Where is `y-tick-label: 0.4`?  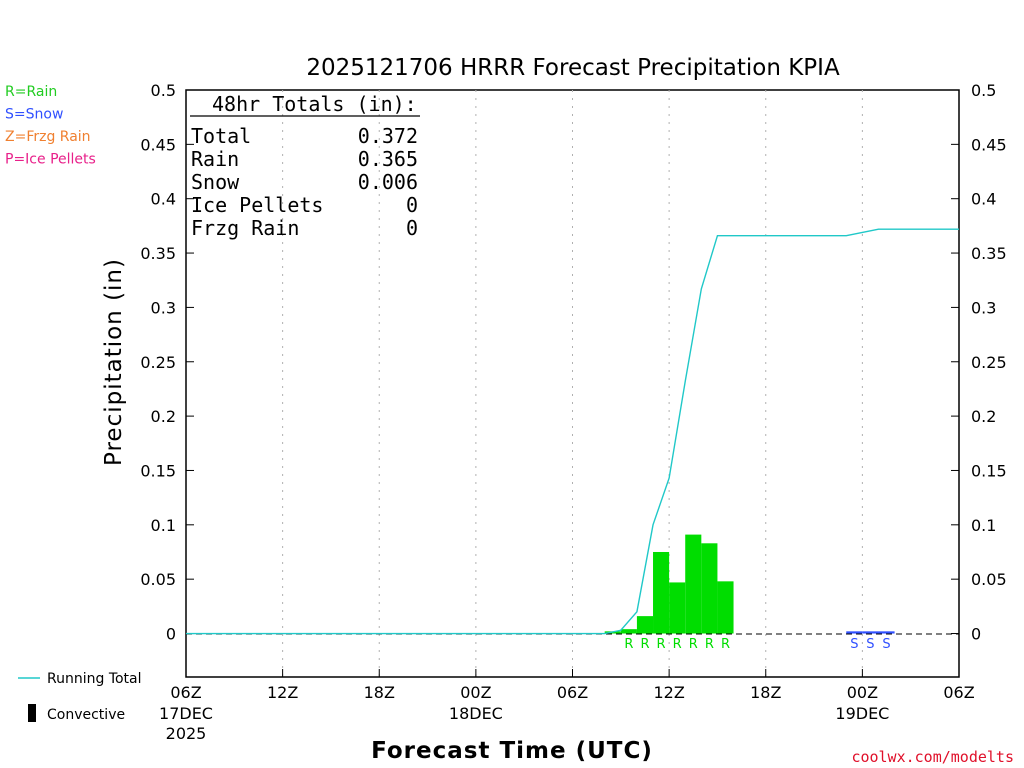
y-tick-label: 0.4 is located at coordinates (163, 199).